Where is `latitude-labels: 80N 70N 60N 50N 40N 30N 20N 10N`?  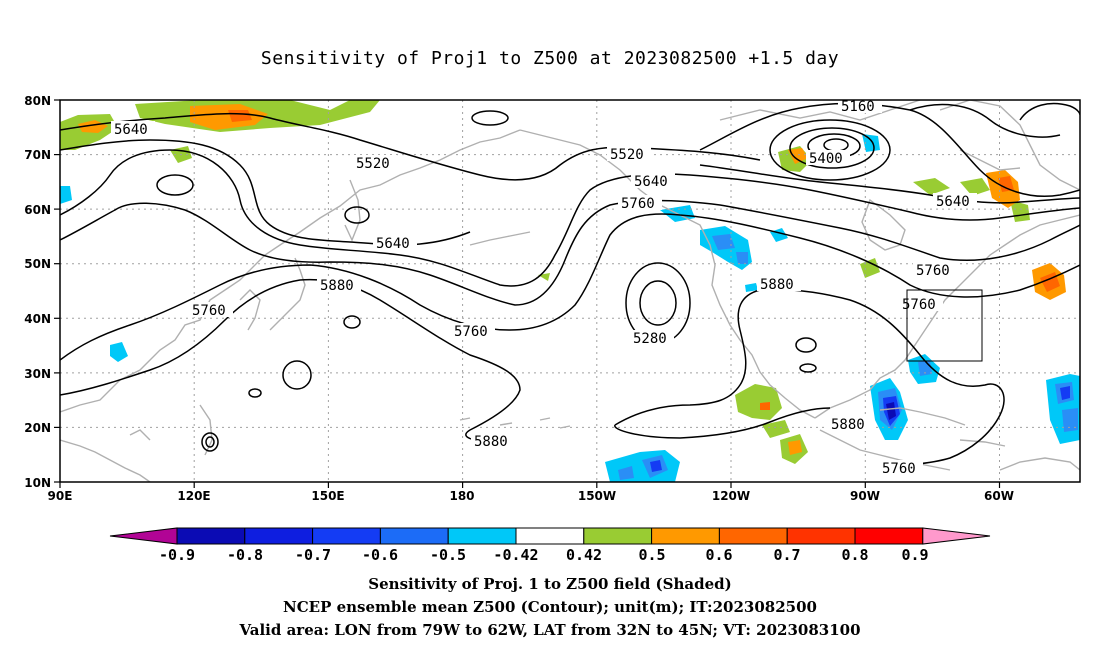
latitude-labels: 80N 70N 60N 50N 40N 30N 20N 10N is located at coordinates (37, 292).